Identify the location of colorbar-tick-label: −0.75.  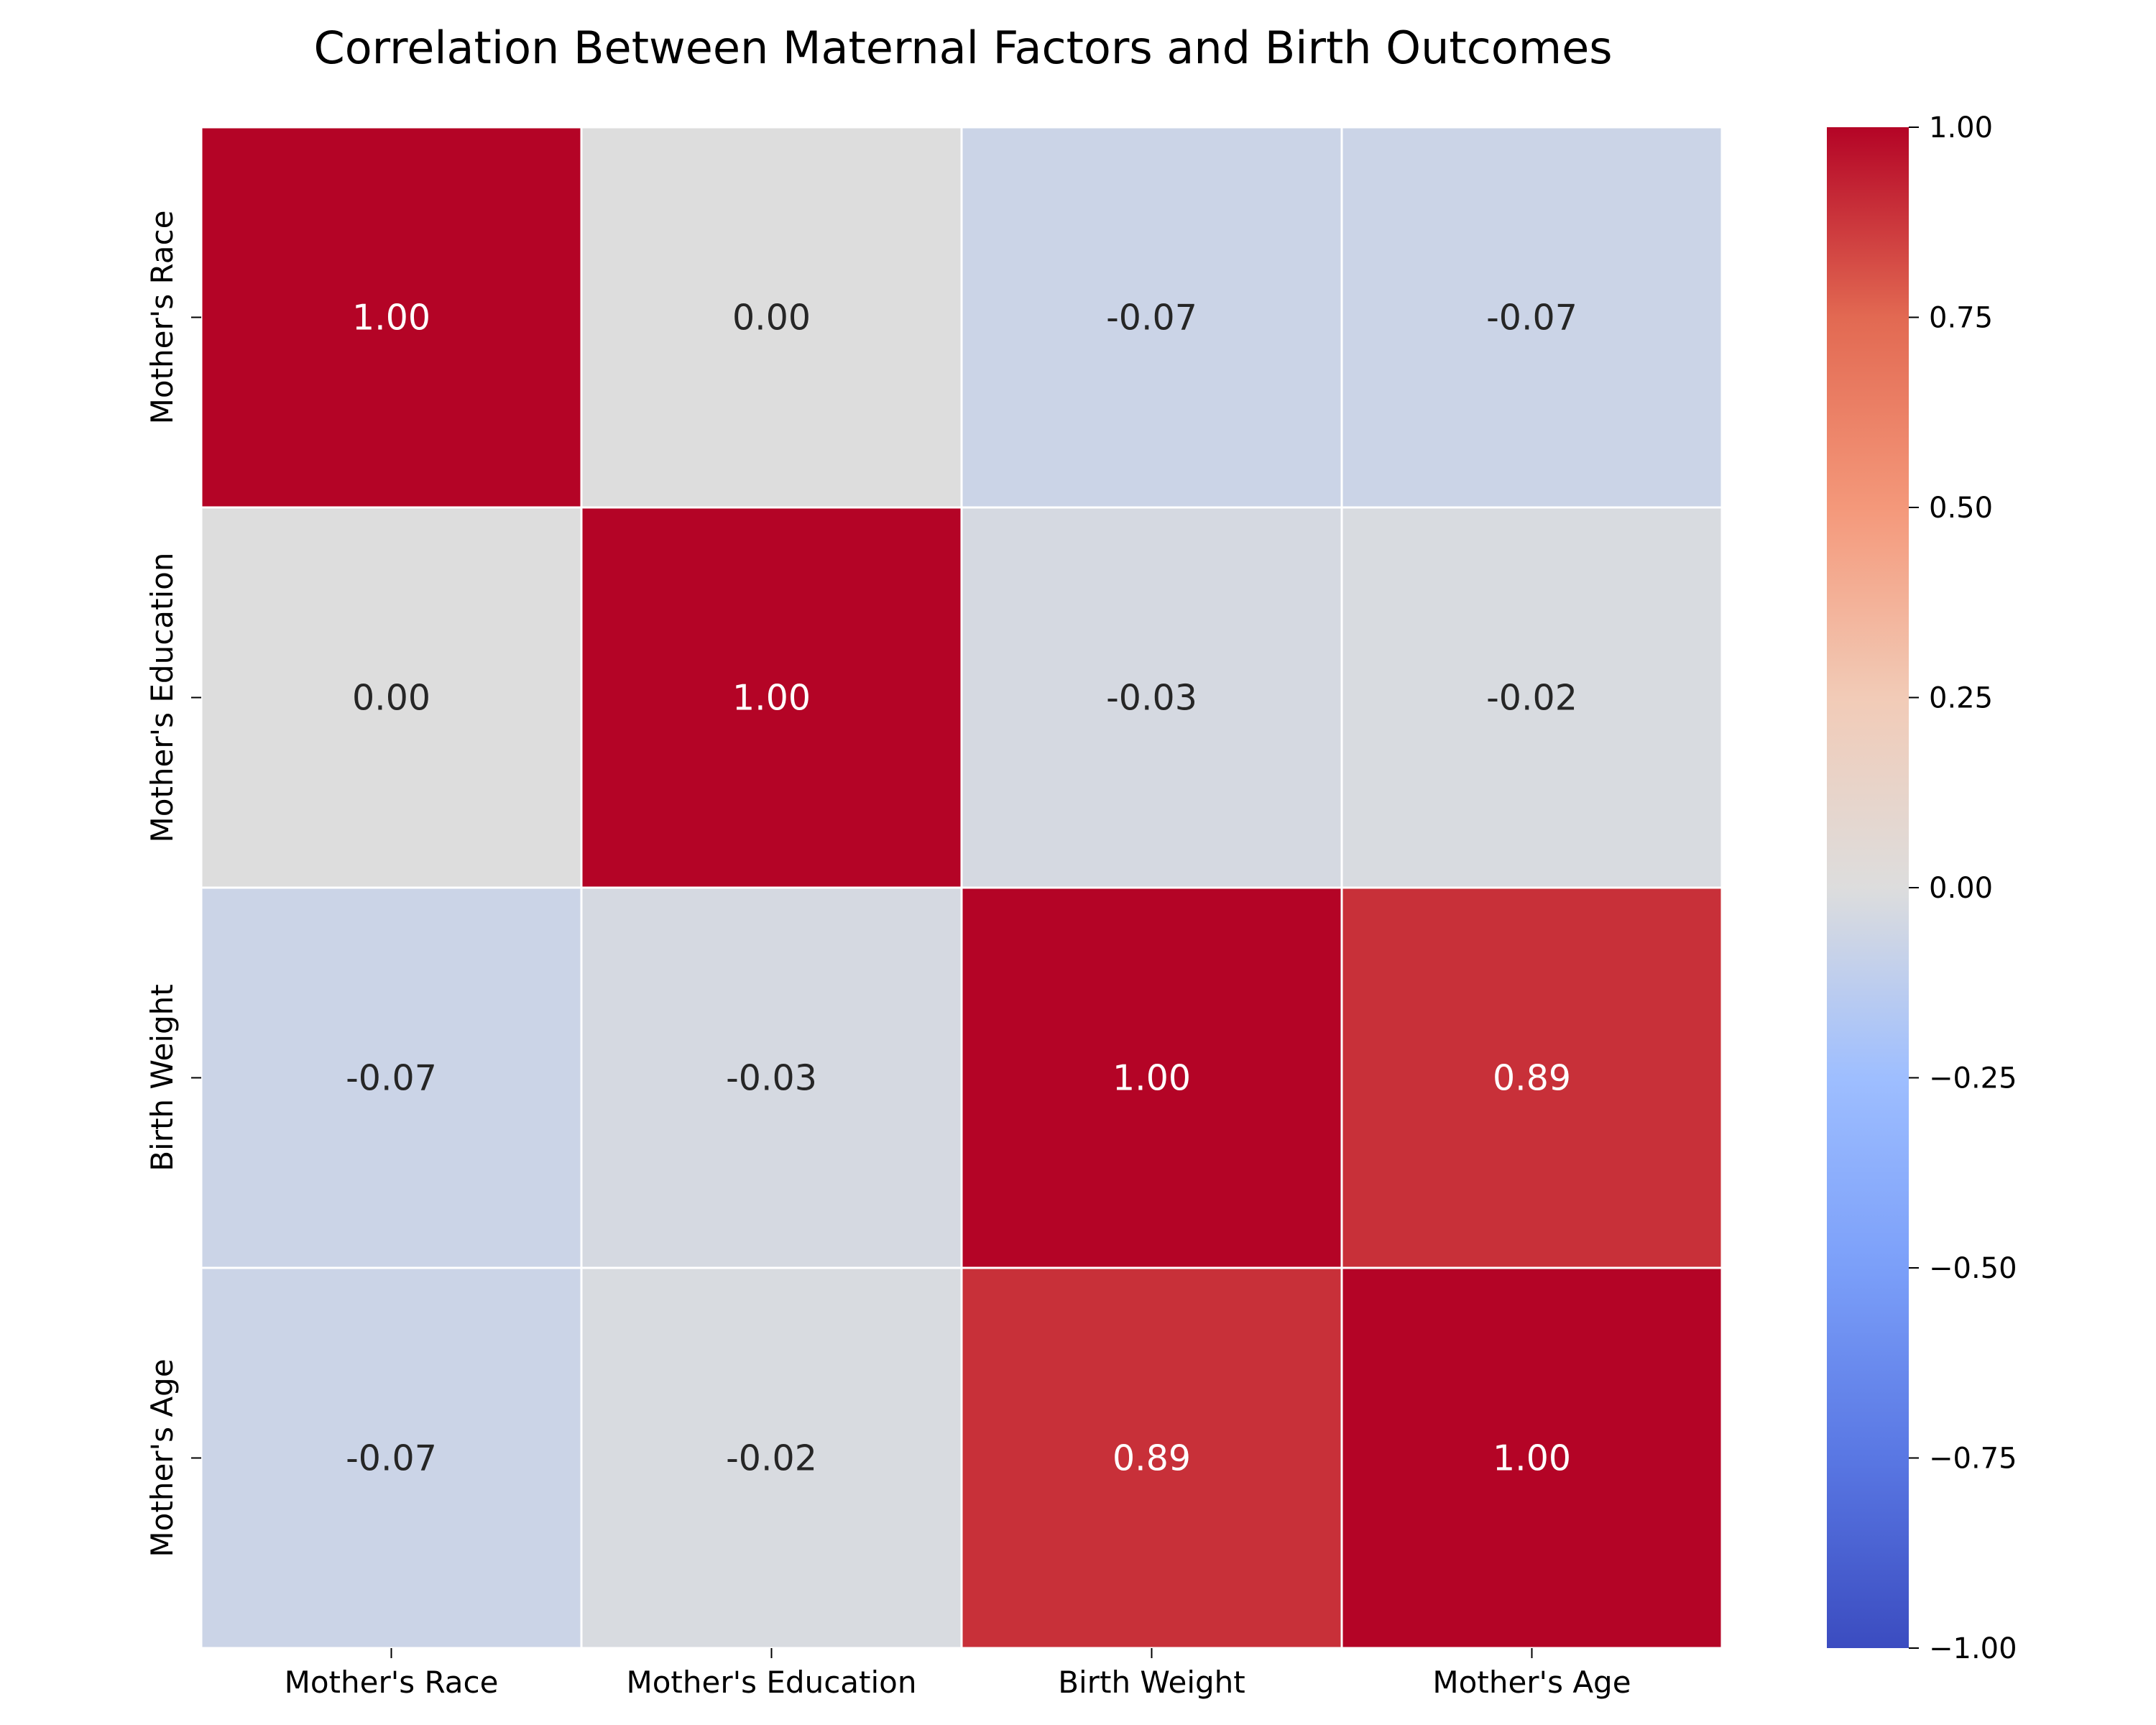
(1973, 1459).